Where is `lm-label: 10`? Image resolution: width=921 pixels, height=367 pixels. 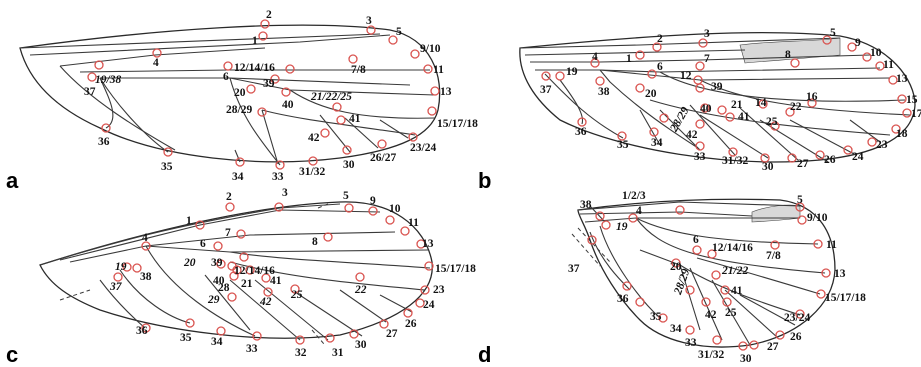 lm-label: 10 is located at coordinates (395, 209).